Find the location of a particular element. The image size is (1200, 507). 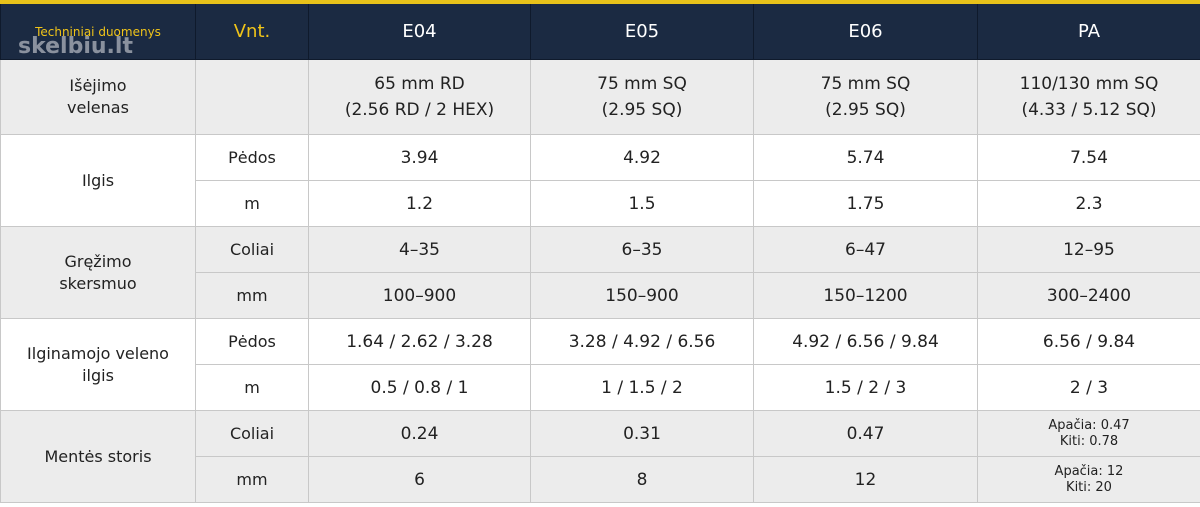

value-cell: 12 is located at coordinates (865, 479).